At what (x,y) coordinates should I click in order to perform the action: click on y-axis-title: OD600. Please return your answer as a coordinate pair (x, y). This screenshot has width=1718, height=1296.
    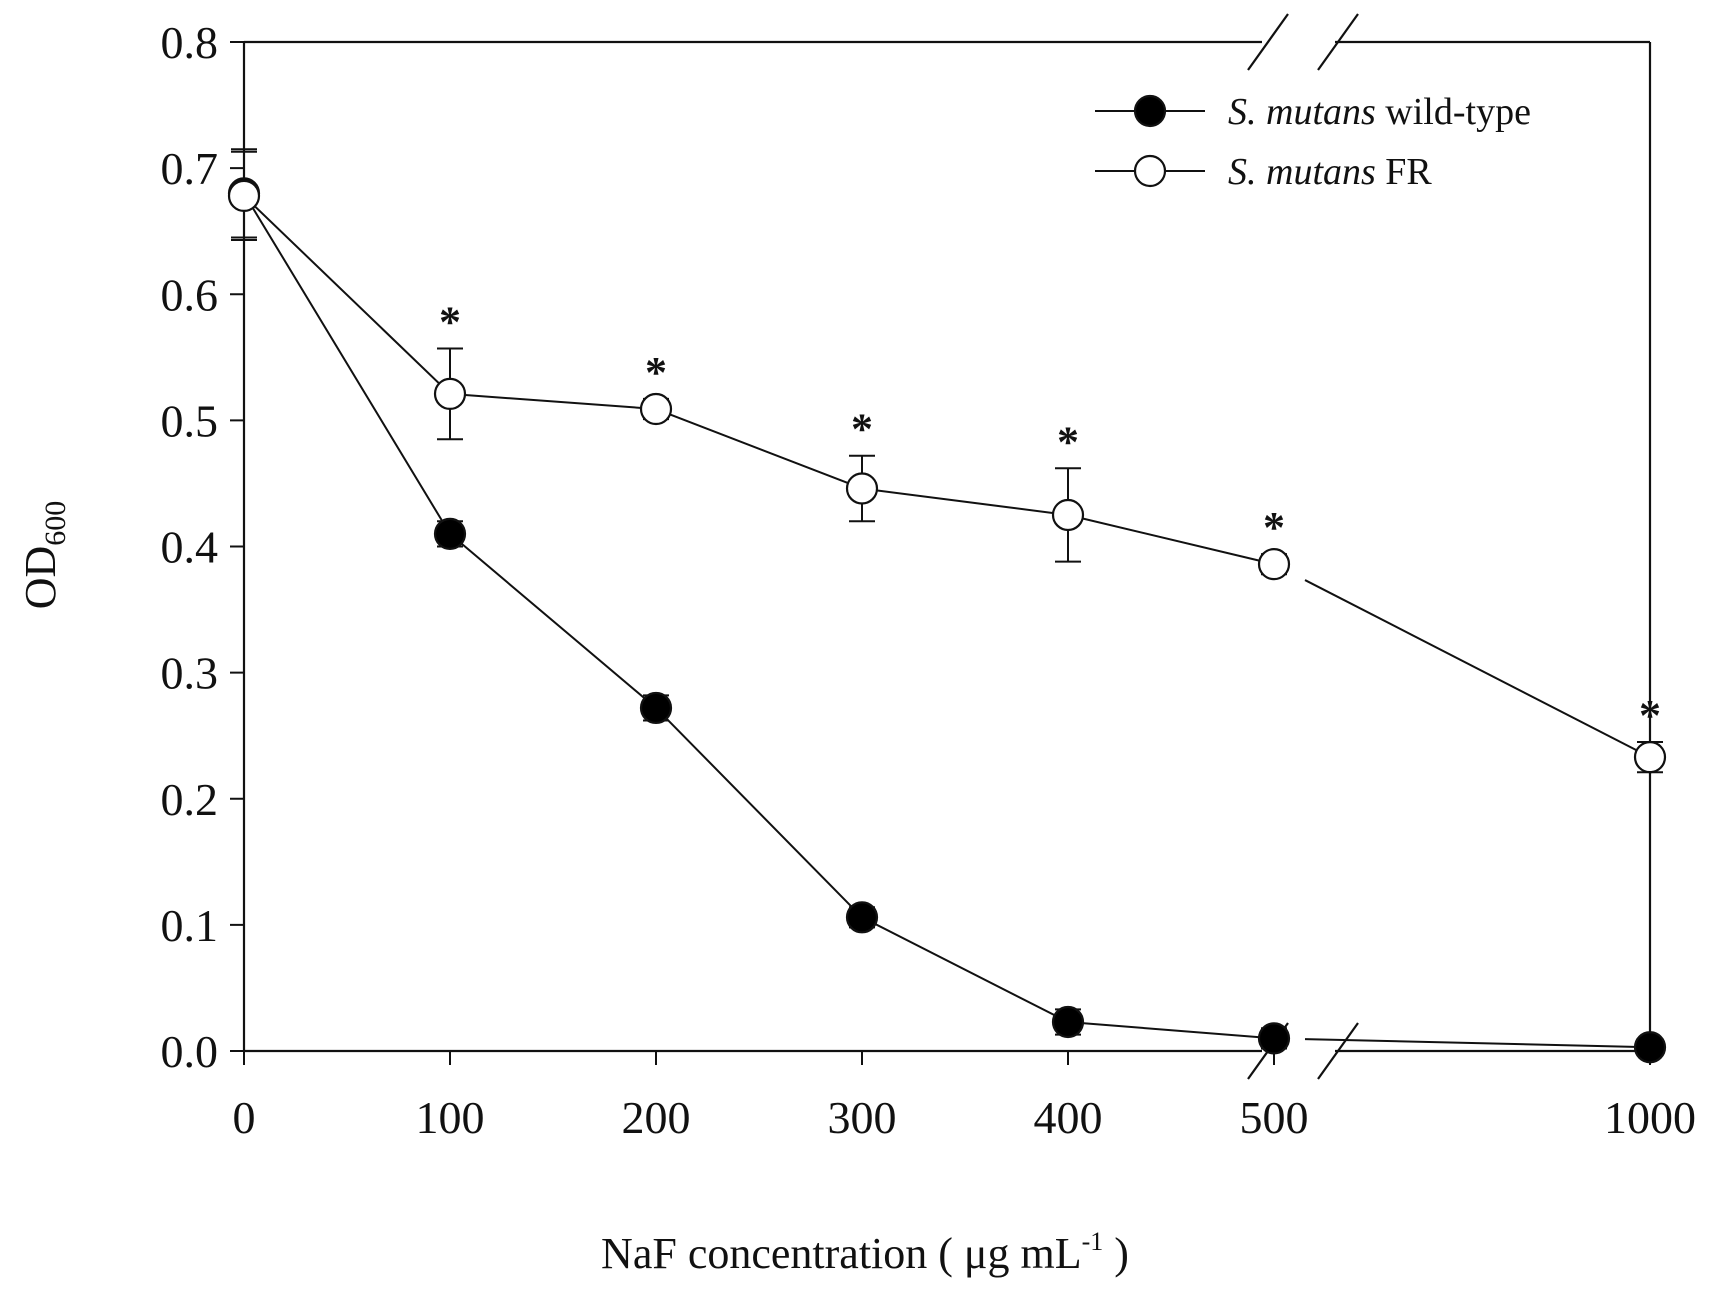
    Looking at the image, I should click on (44, 555).